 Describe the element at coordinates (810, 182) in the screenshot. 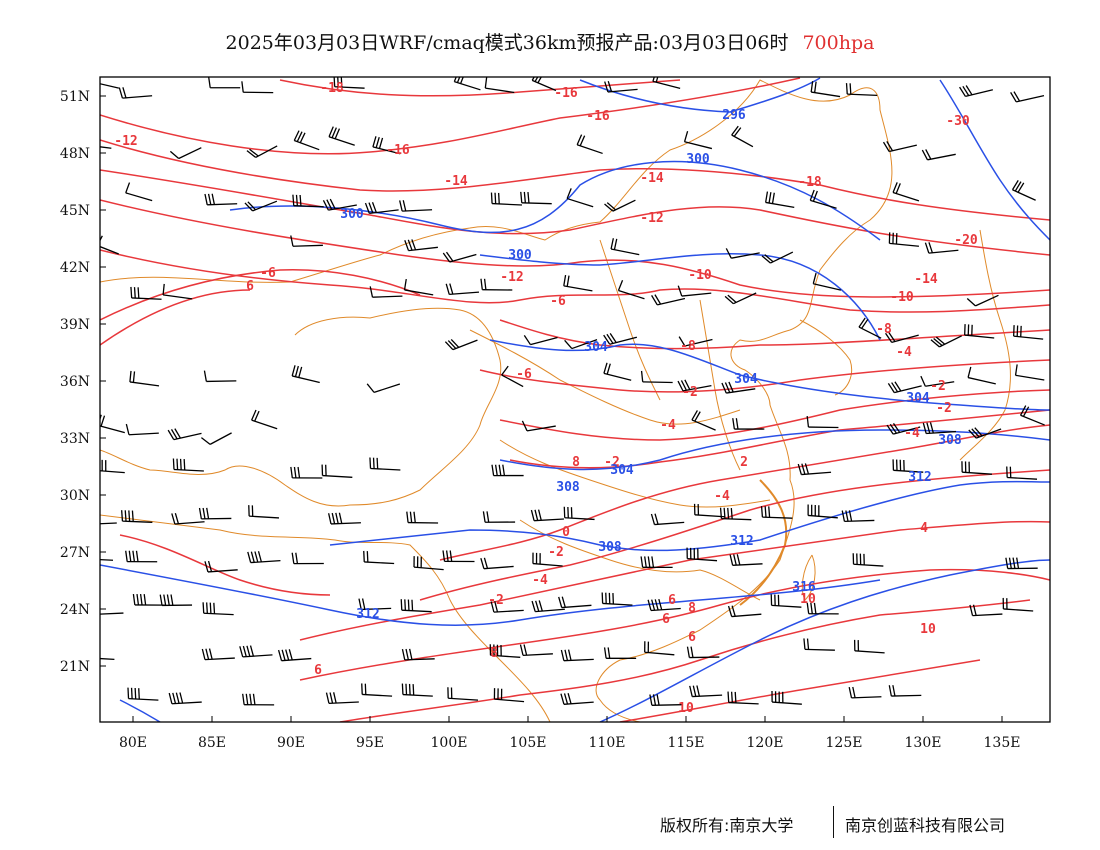

I see `temperature-label: -18` at that location.